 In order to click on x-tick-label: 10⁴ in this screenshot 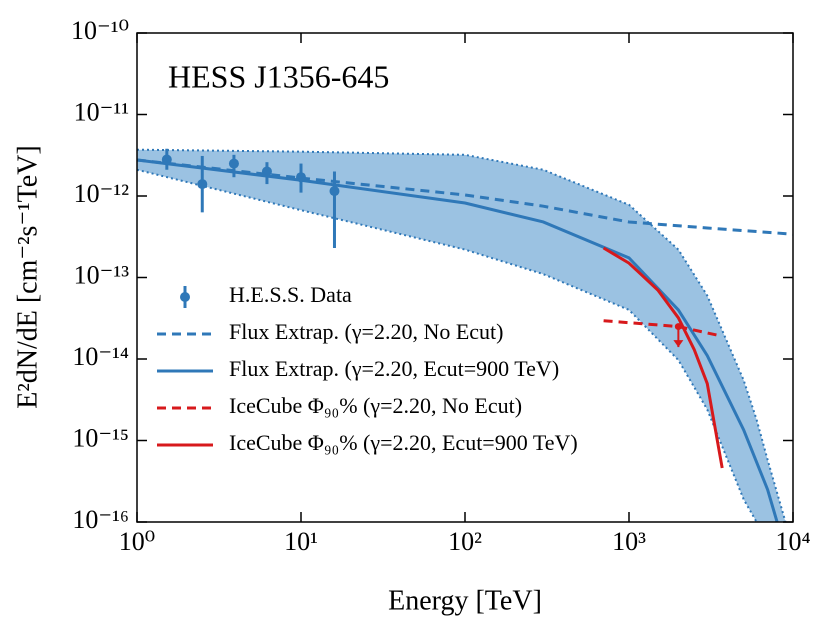, I will do `click(792, 541)`.